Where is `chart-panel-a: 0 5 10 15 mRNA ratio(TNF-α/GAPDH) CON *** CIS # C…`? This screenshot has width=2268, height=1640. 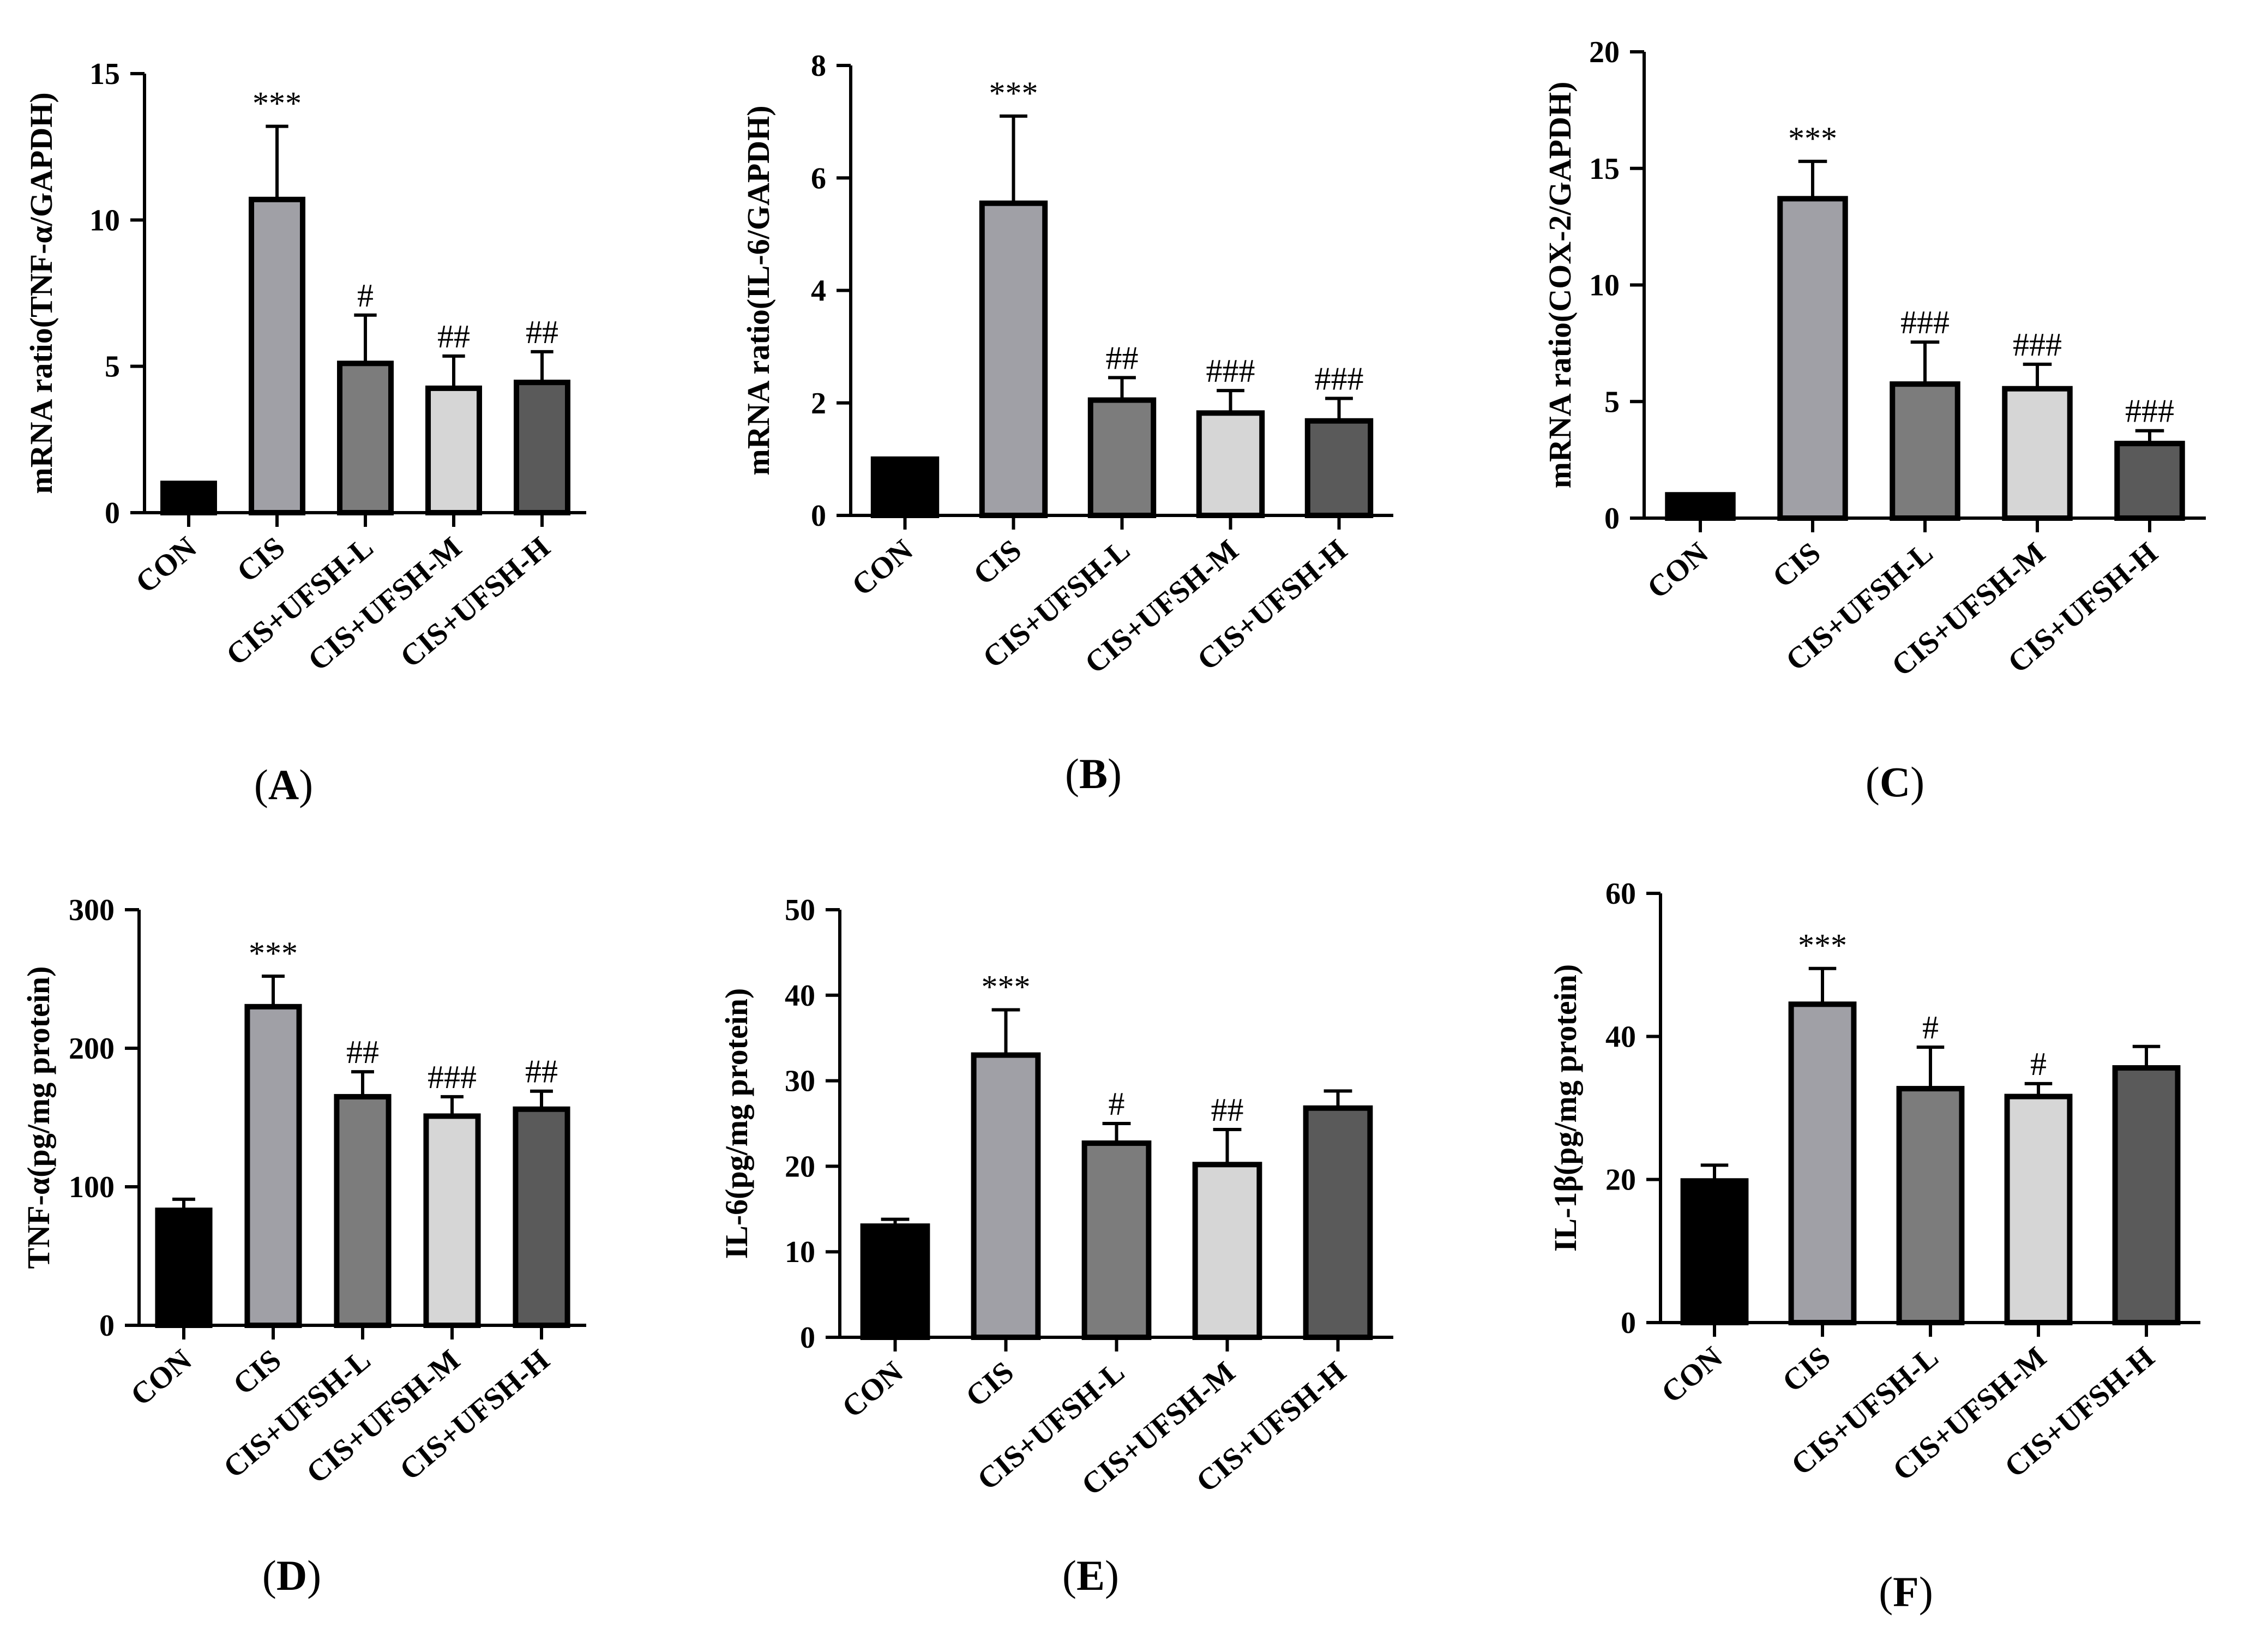
chart-panel-a: 0 5 10 15 mRNA ratio(TNF-α/GAPDH) CON *** CIS # C… is located at coordinates (304, 432).